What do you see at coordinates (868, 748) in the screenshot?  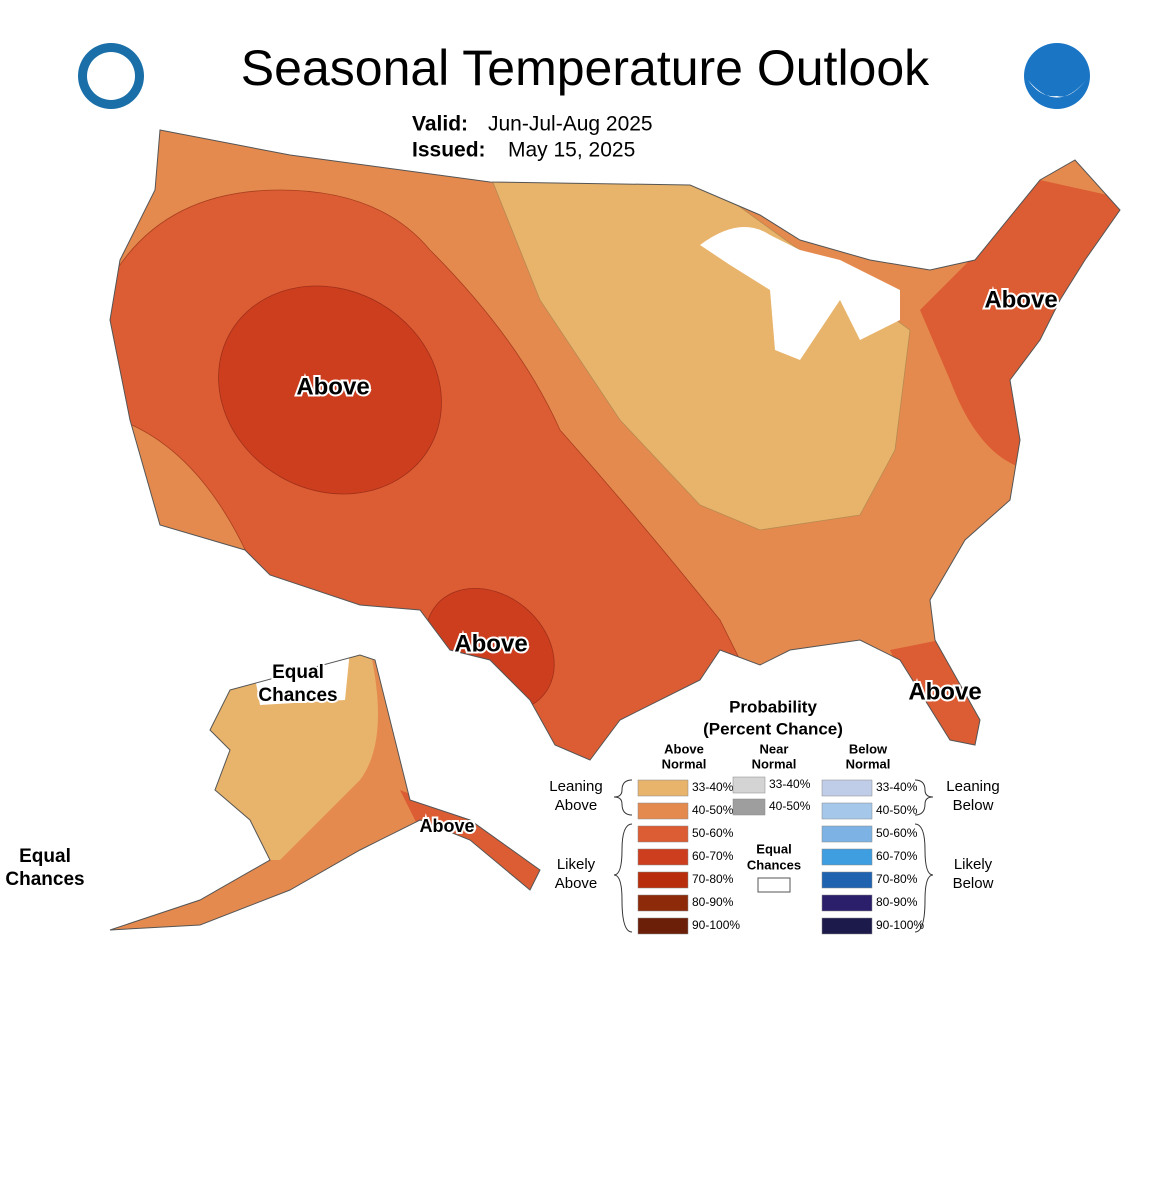 I see `column-heading: Below` at bounding box center [868, 748].